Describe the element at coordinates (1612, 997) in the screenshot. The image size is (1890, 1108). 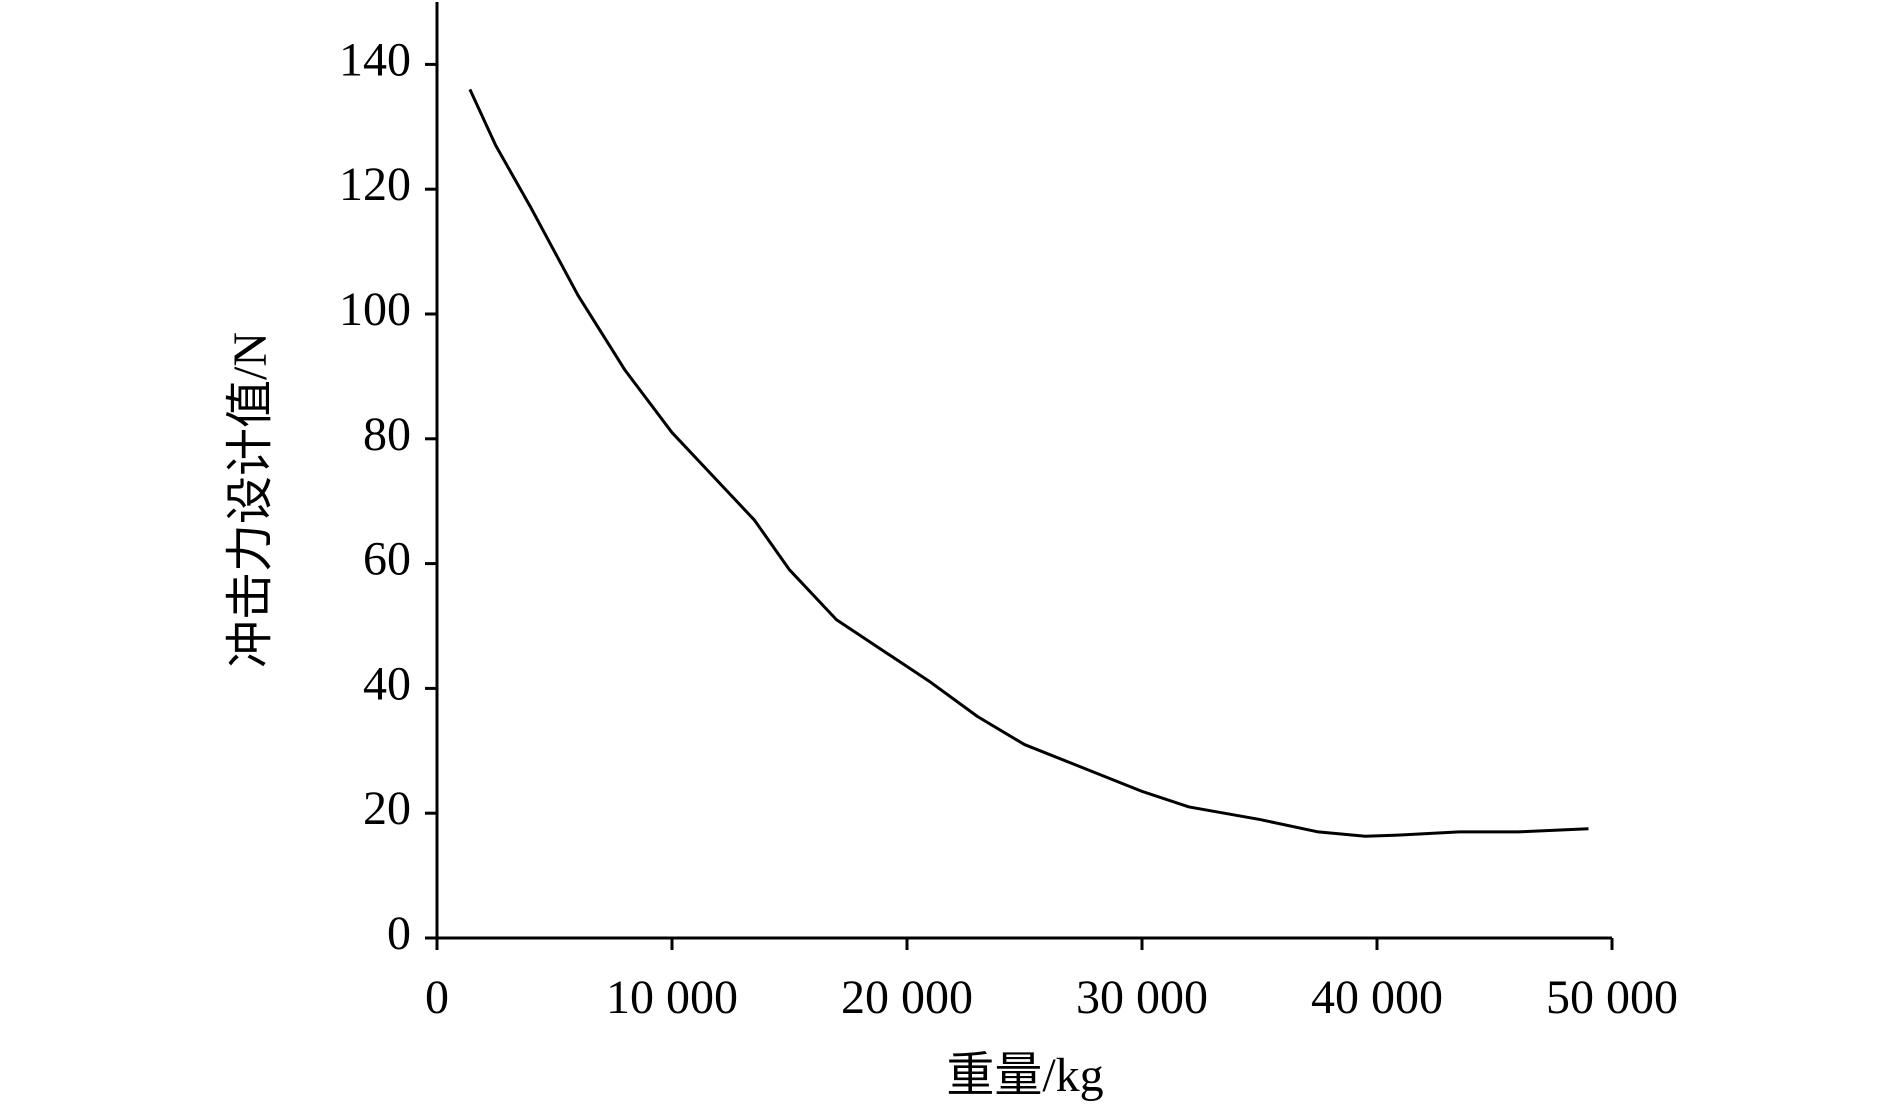
I see `x-tick-label: 50 000` at that location.